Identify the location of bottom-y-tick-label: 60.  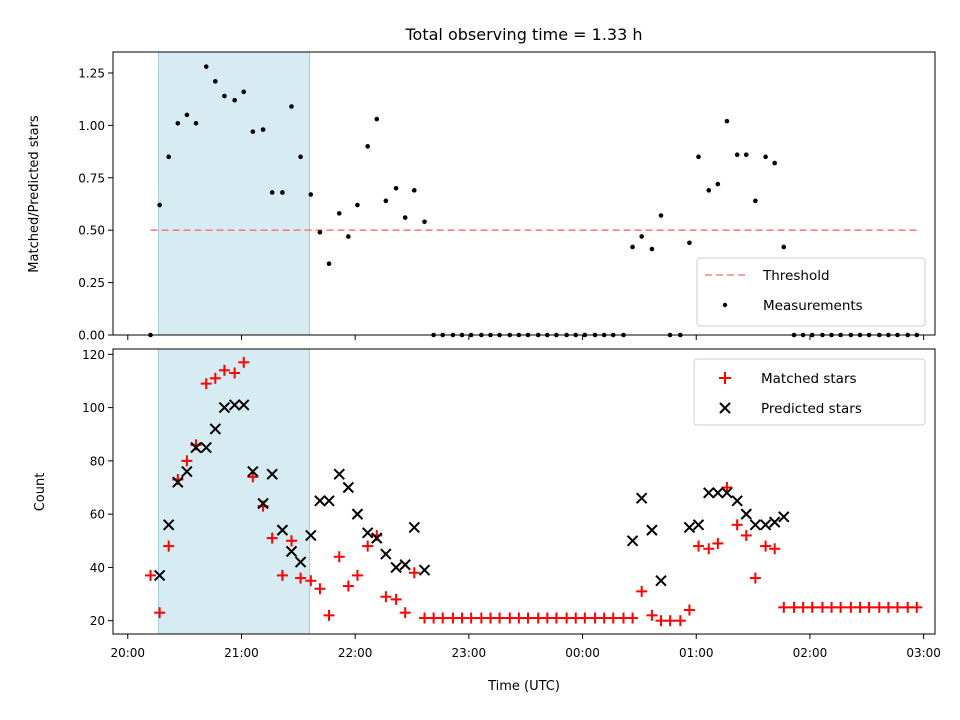
(97, 515).